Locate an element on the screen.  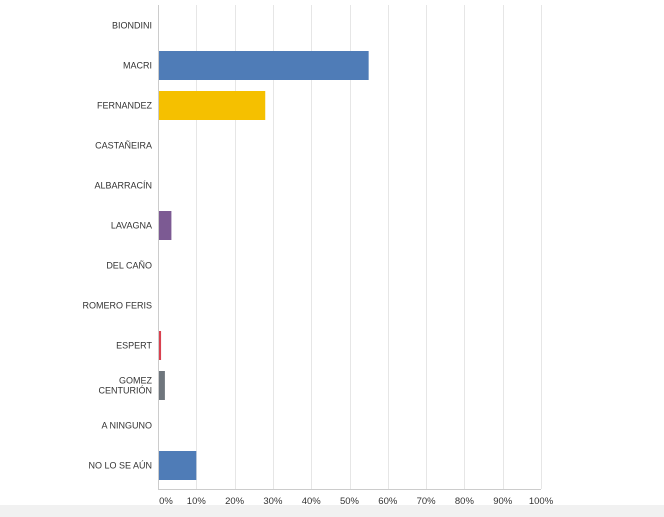
category-label: MACRI is located at coordinates (137, 66).